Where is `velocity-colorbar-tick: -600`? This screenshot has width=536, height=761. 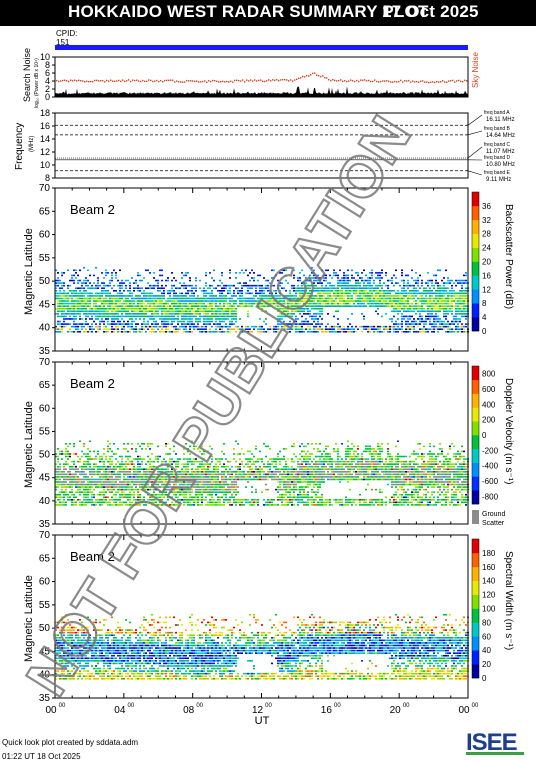
velocity-colorbar-tick: -600 is located at coordinates (490, 481).